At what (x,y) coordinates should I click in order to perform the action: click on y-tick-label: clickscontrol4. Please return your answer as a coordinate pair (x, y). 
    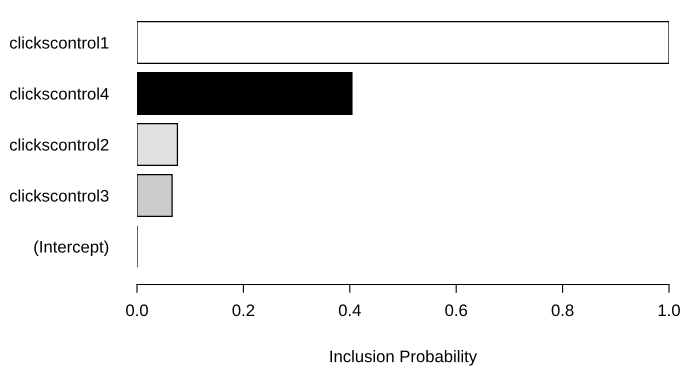
    Looking at the image, I should click on (59, 93).